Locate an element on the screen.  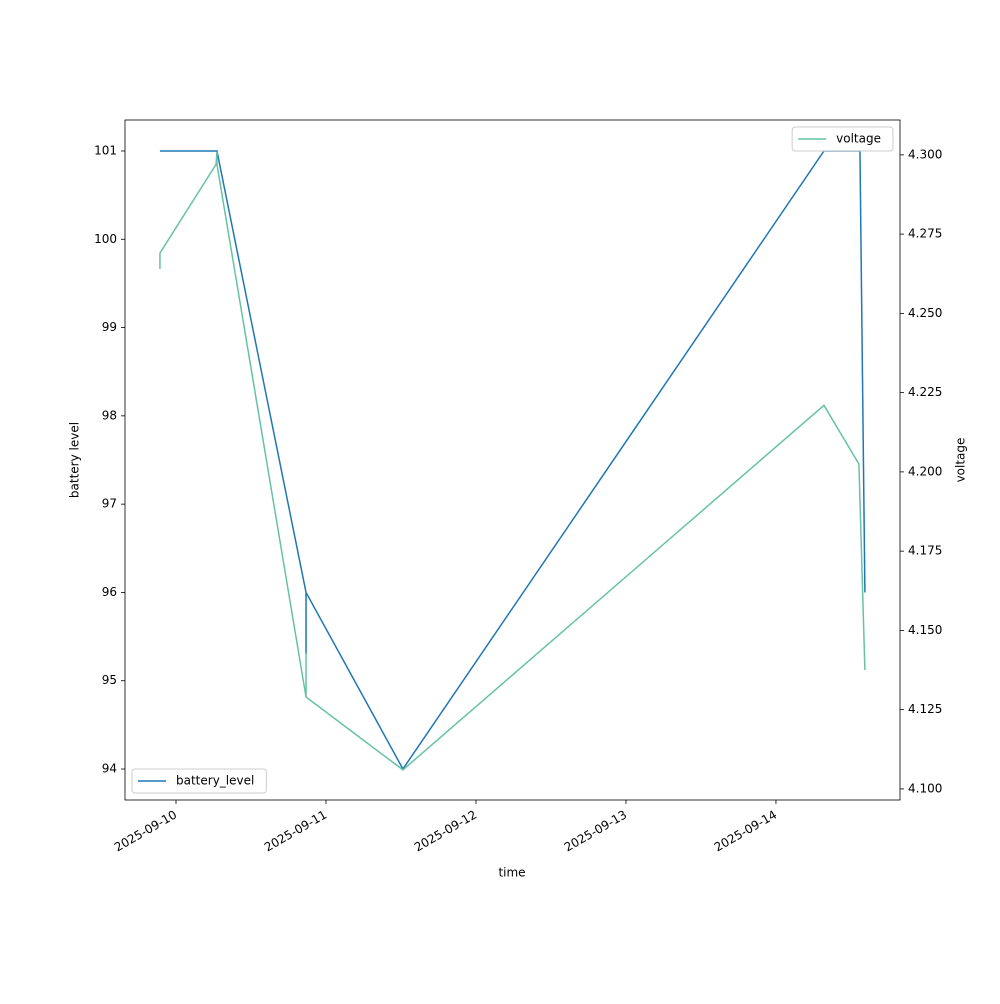
legend-label: battery_level is located at coordinates (215, 781).